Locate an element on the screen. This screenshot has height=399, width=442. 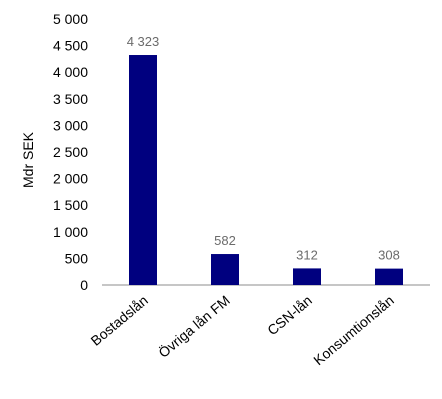
data-label: 312 is located at coordinates (307, 254).